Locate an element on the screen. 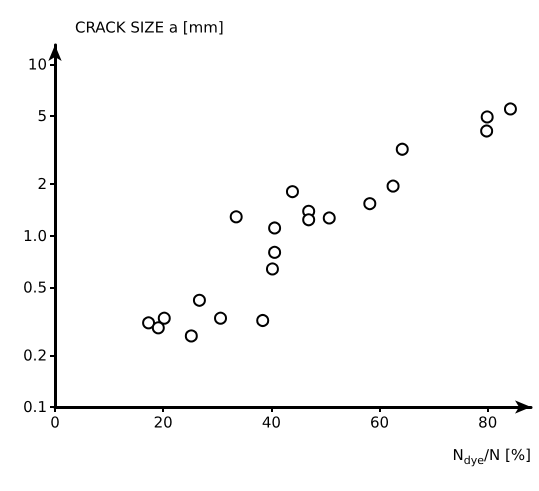 The width and height of the screenshot is (539, 491). y-tick-label: 2 is located at coordinates (42, 184).